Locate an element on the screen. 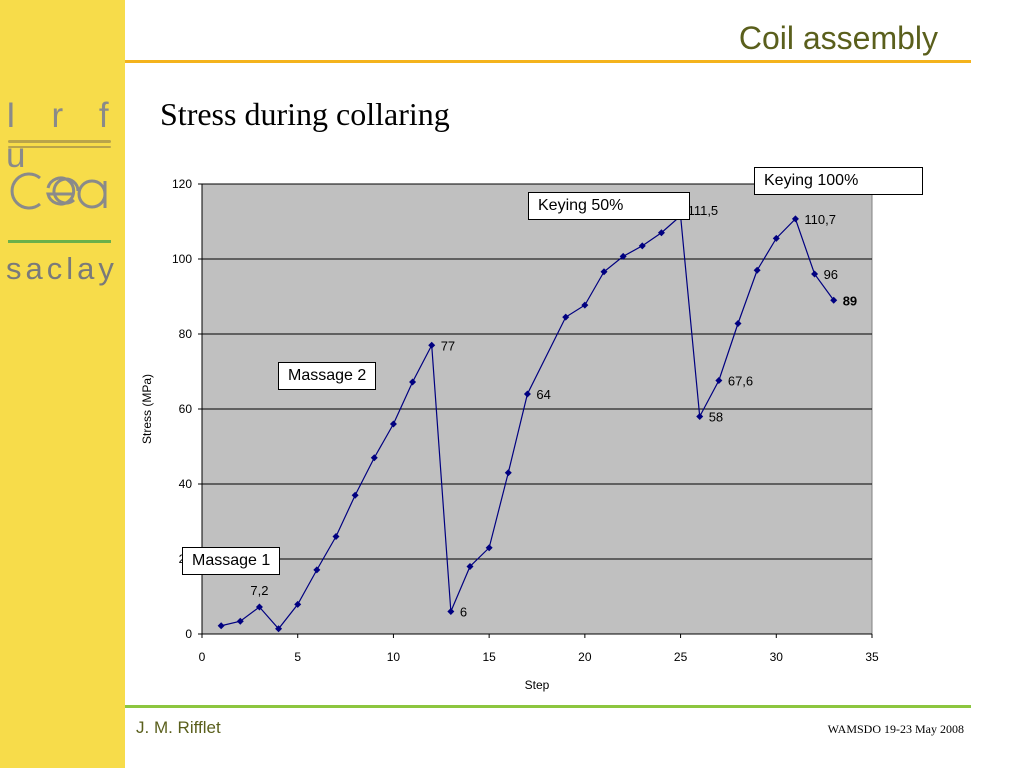 This screenshot has width=1024, height=768. data-label: 89 is located at coordinates (850, 300).